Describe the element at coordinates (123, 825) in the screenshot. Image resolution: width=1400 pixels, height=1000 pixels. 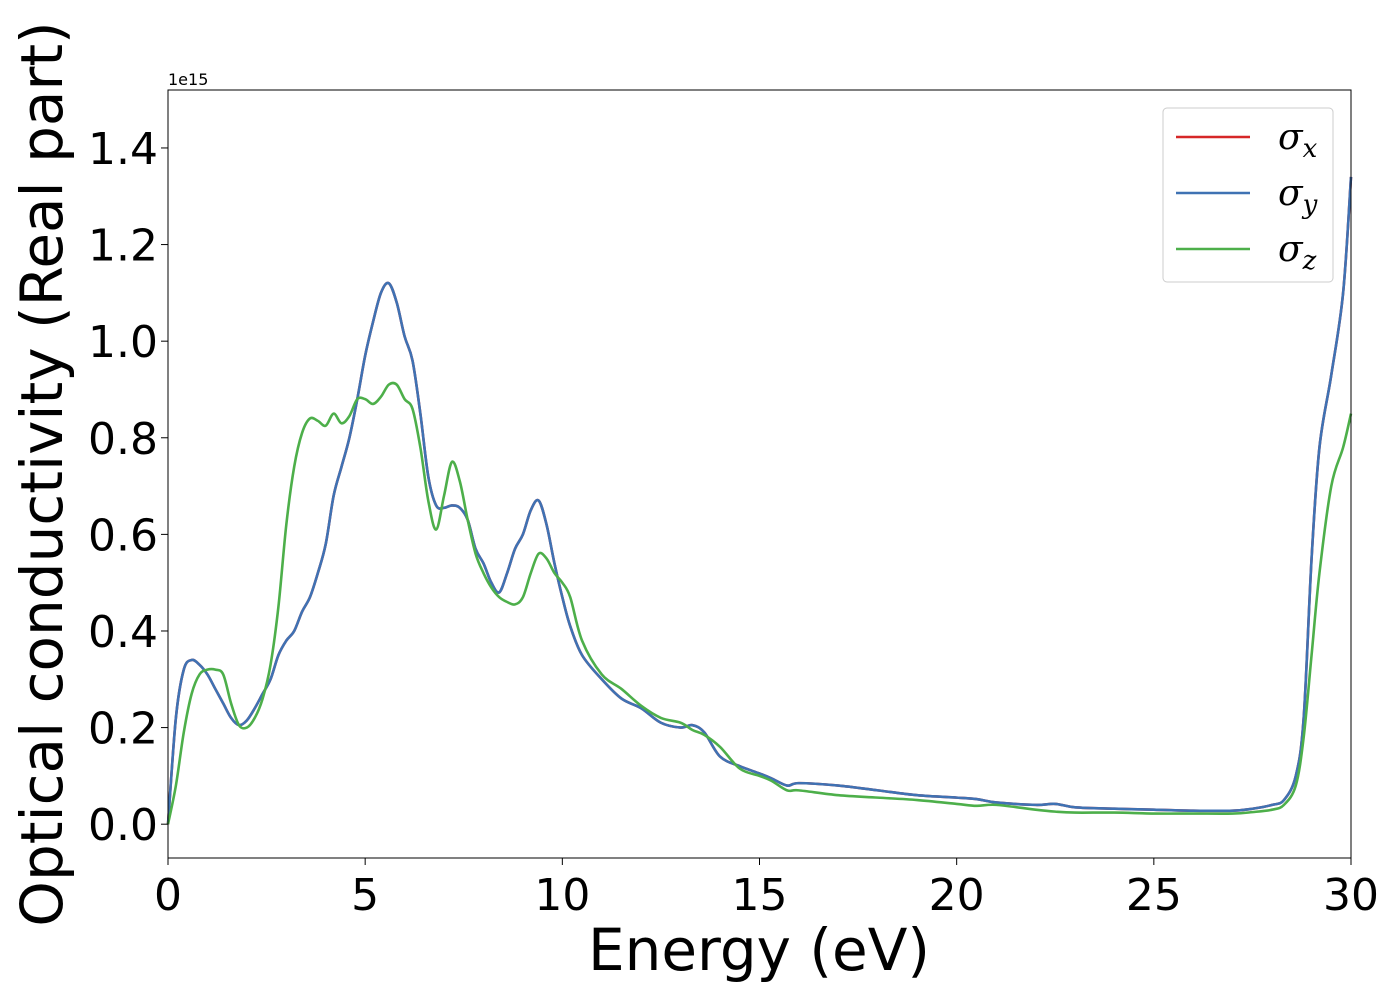
I see `y-tick-label: 0.0` at that location.